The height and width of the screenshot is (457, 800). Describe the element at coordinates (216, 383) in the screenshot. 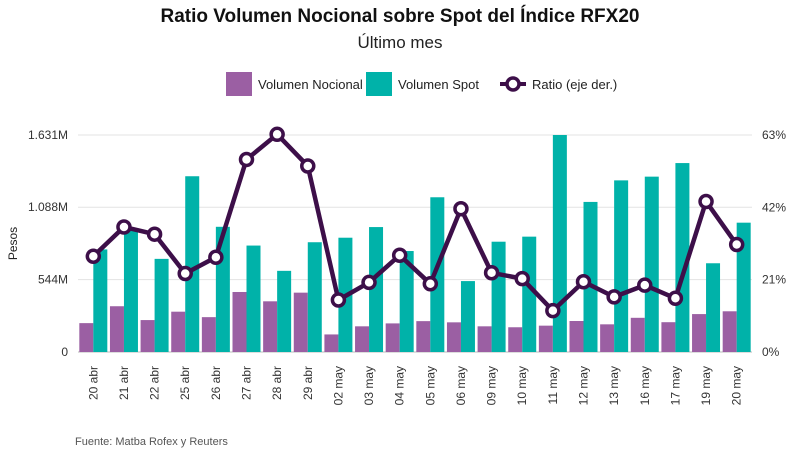

I see `x-tick-label: 26 abr` at that location.